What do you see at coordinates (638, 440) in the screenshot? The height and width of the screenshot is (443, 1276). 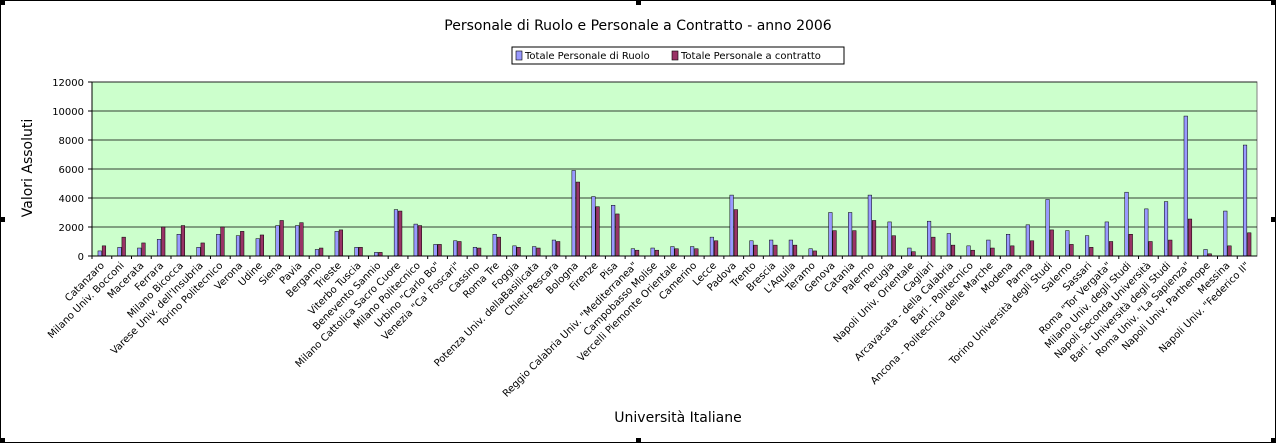 I see `resize-handle-bottom-center` at bounding box center [638, 440].